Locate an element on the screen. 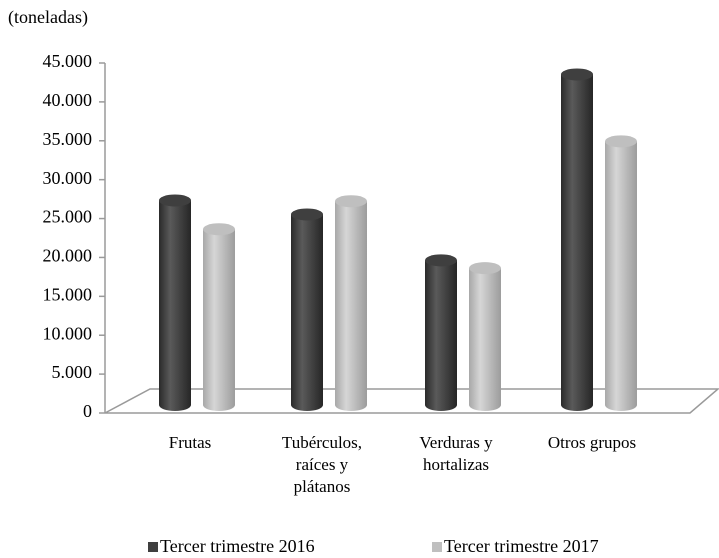 This screenshot has height=558, width=719. y-tick-label: 45.000 is located at coordinates (68, 61).